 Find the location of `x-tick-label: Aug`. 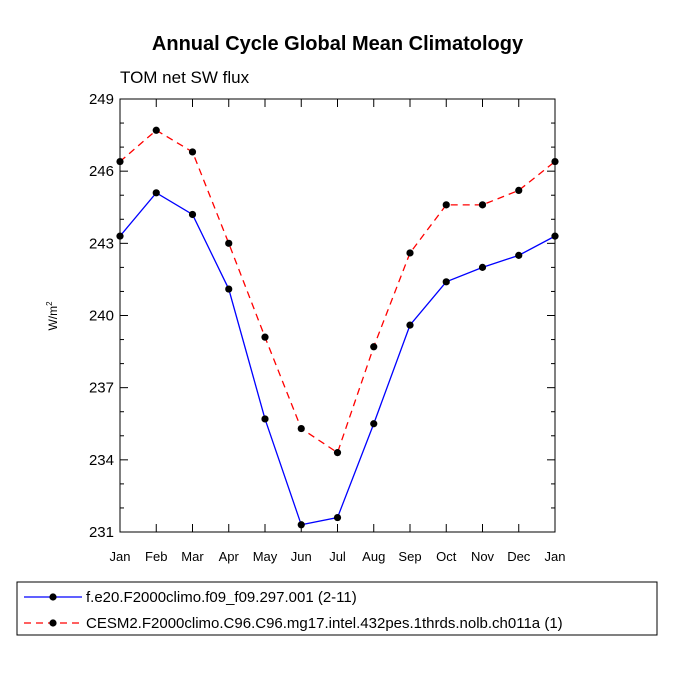

x-tick-label: Aug is located at coordinates (373, 556).